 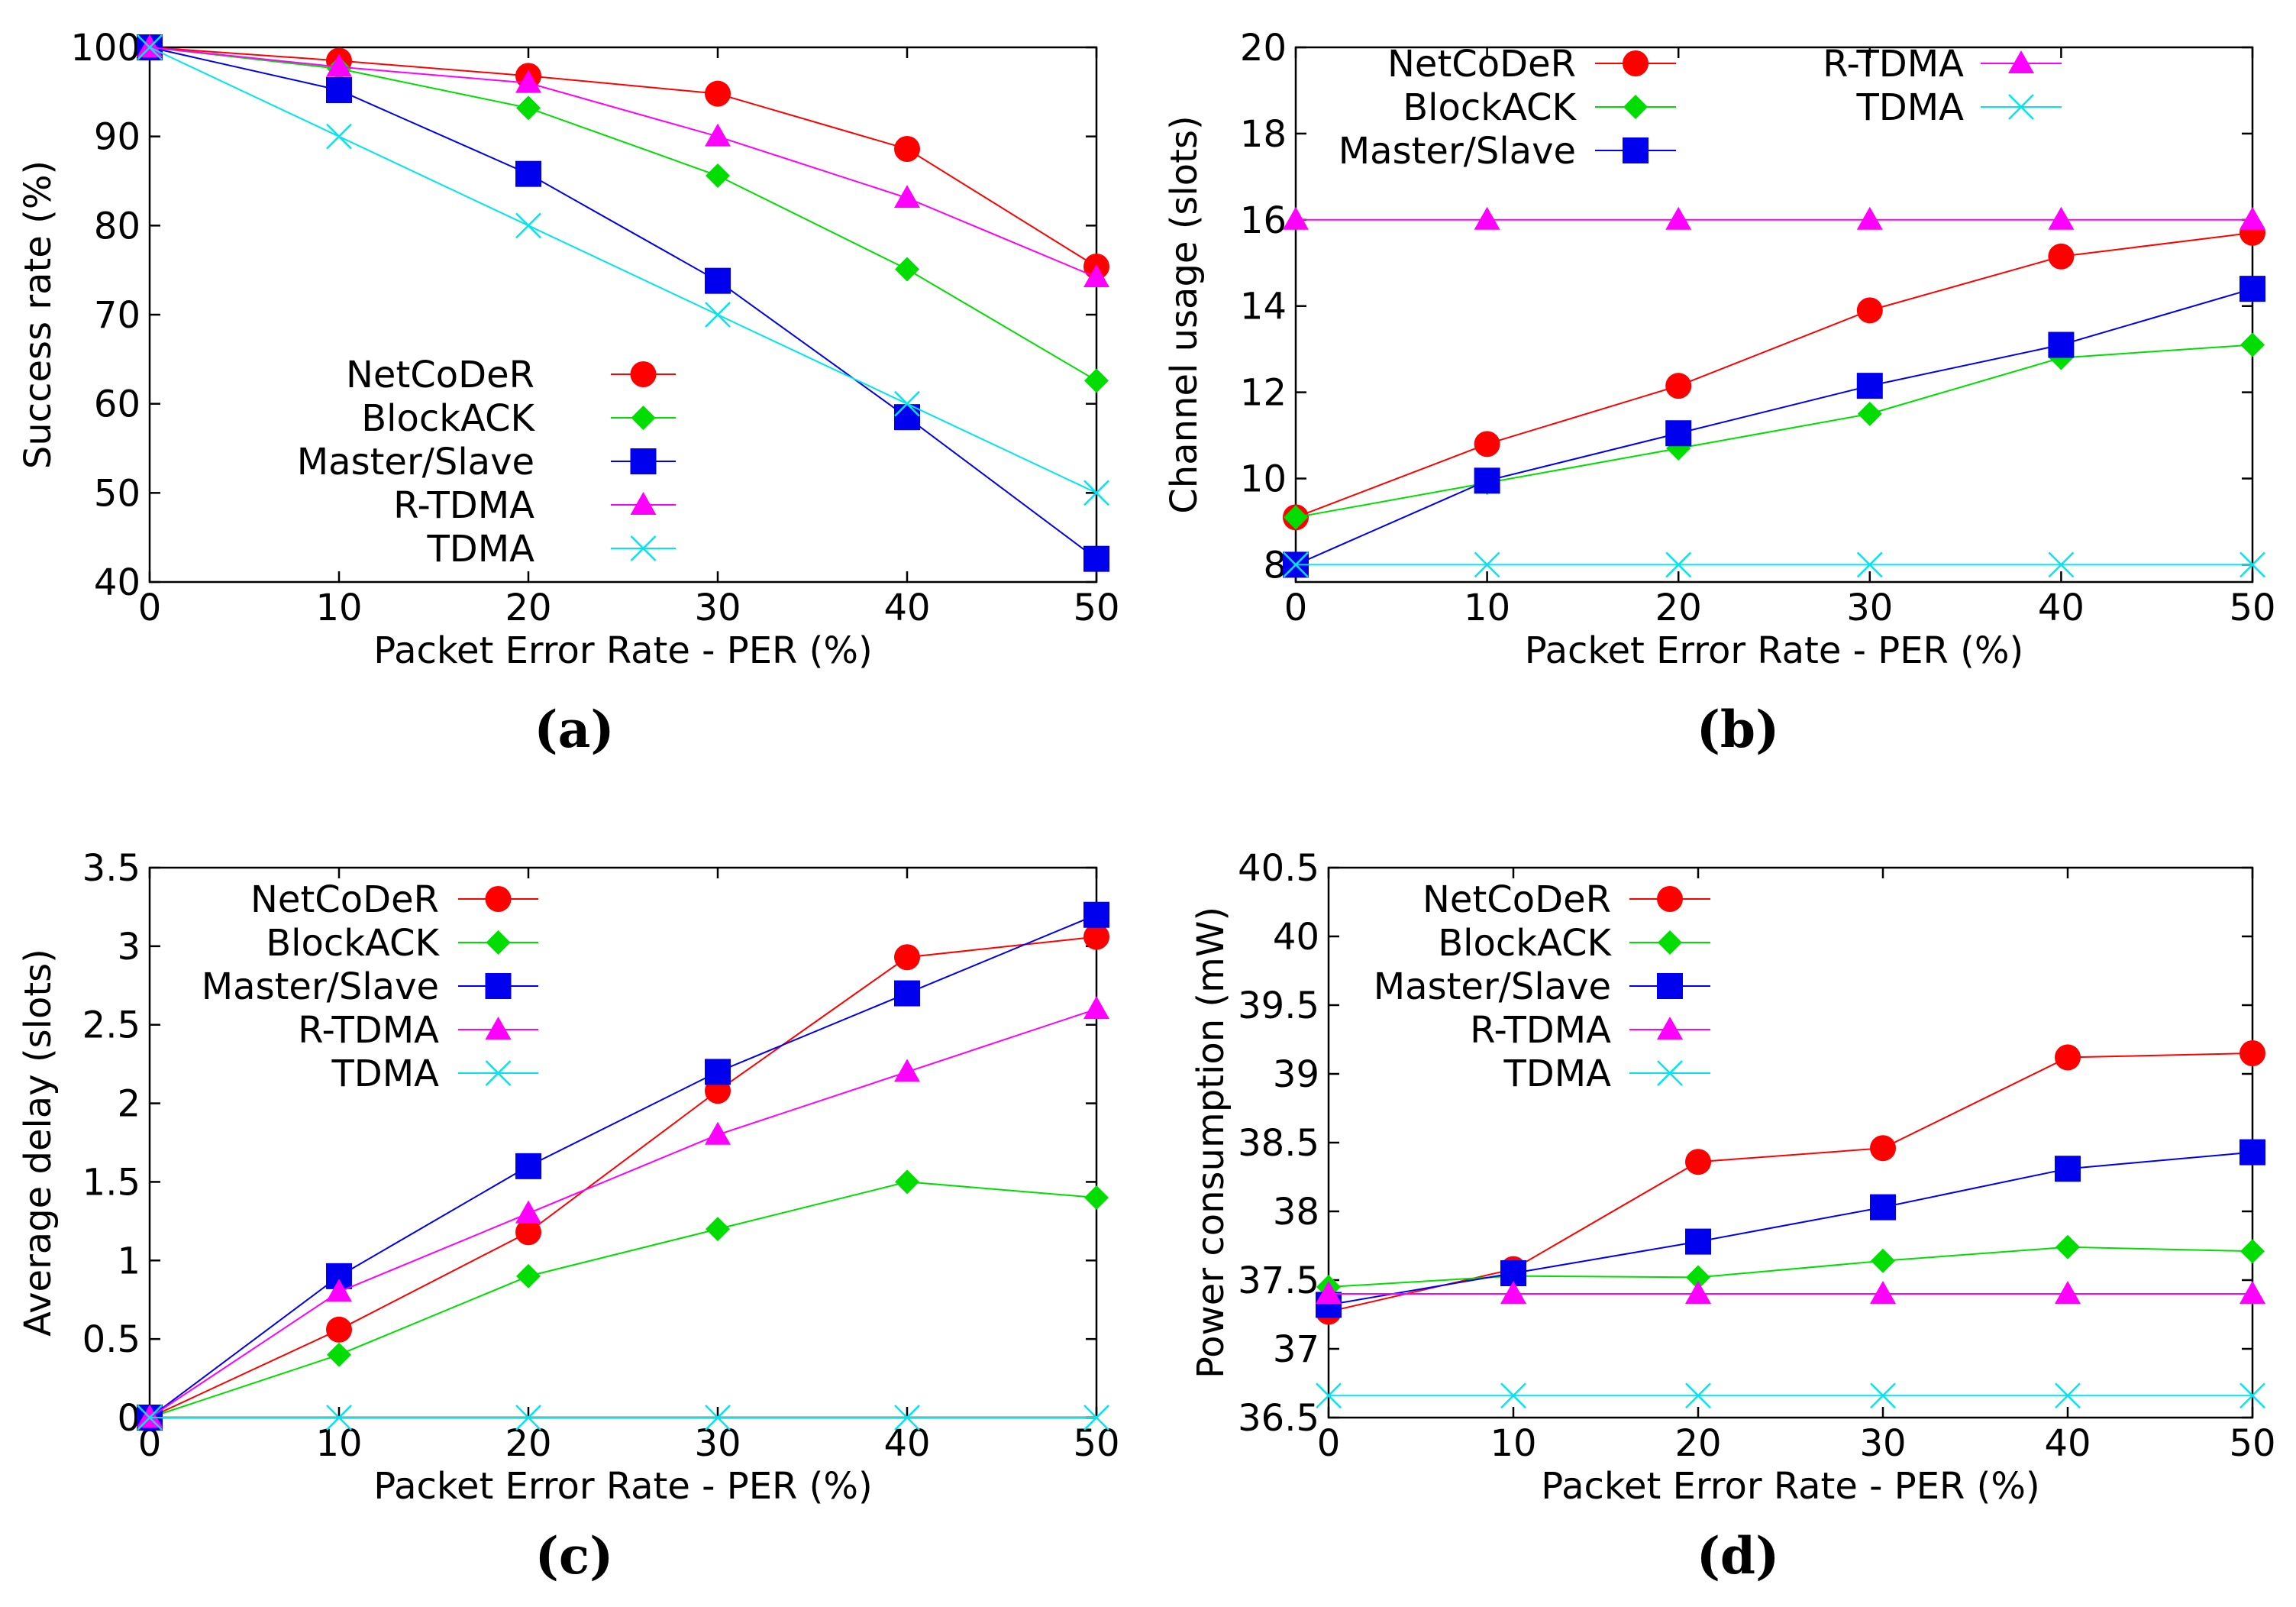 What do you see at coordinates (111, 869) in the screenshot?
I see `y-tick-label: 3.5` at bounding box center [111, 869].